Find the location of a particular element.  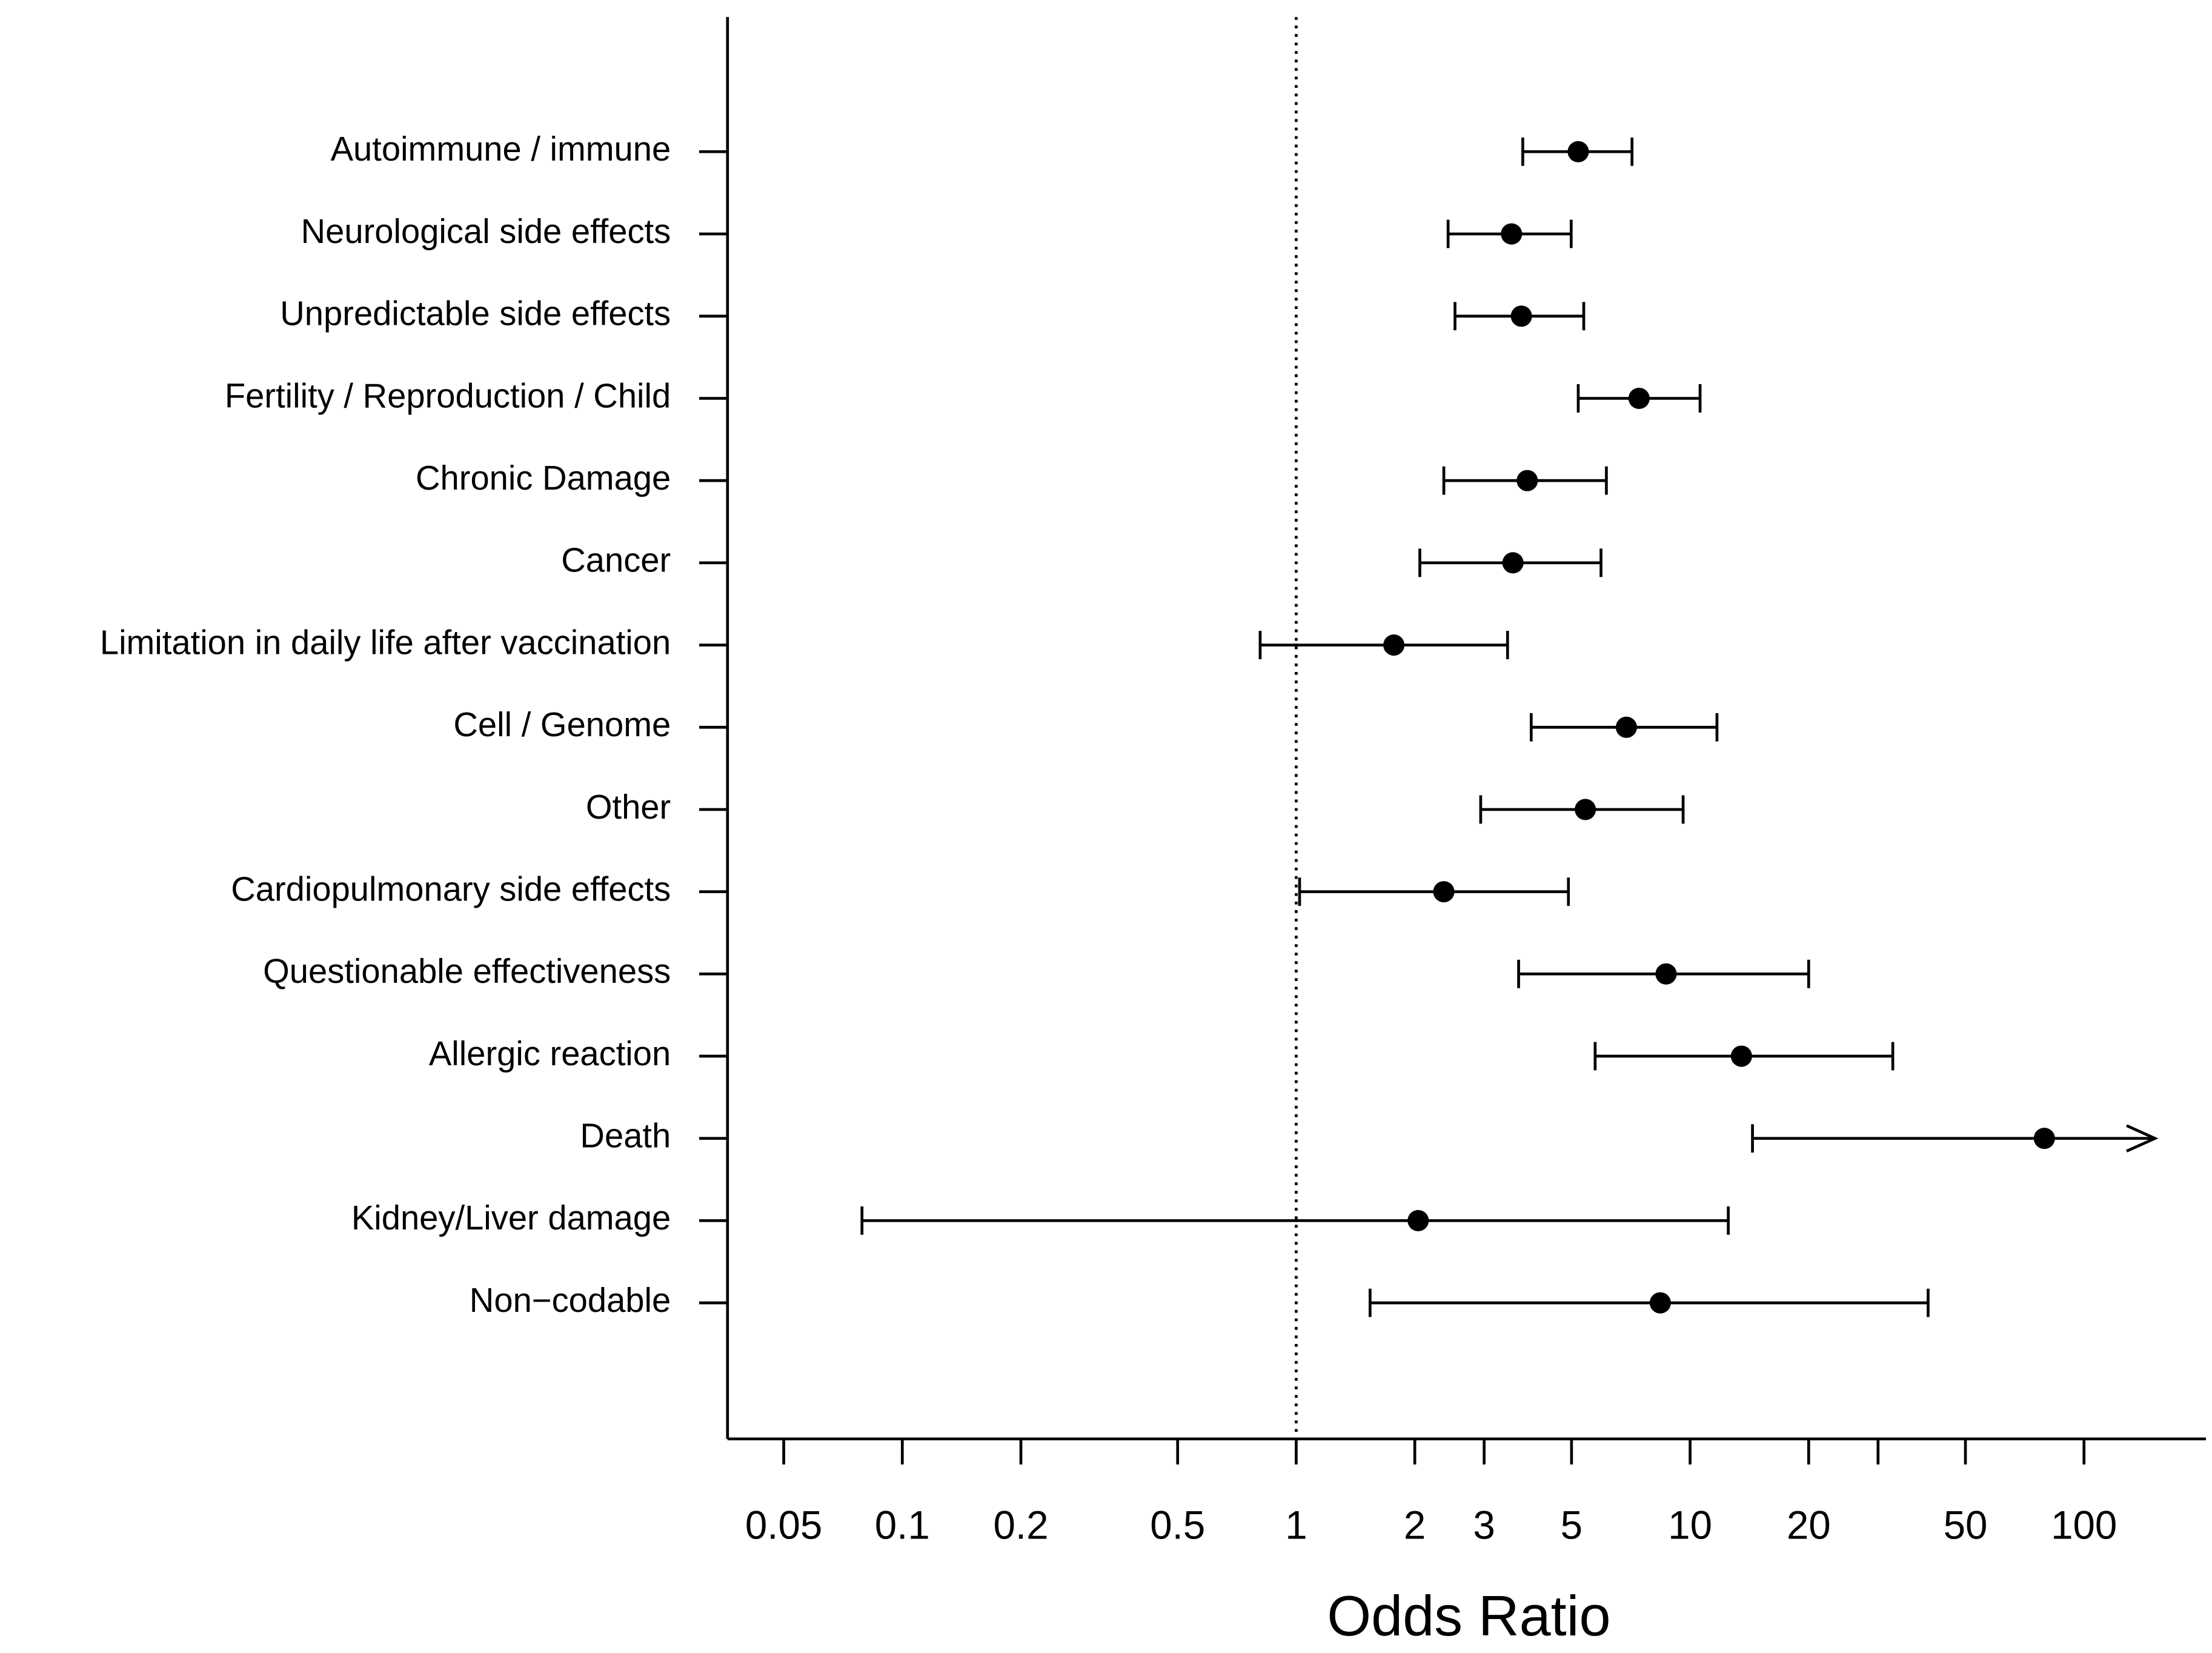

x-tick-label: 10 is located at coordinates (1690, 1525).